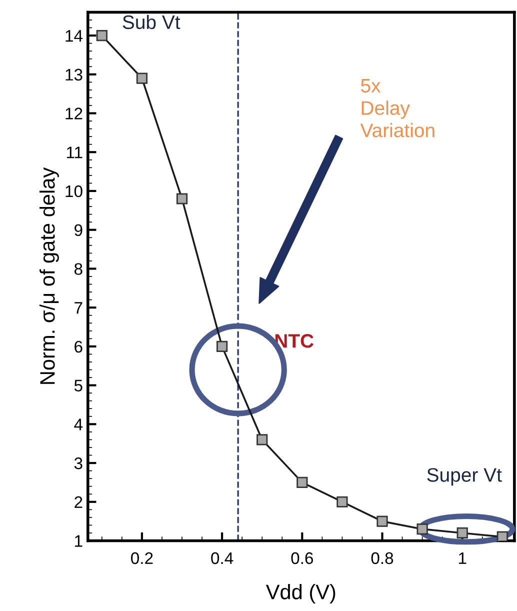  What do you see at coordinates (78, 346) in the screenshot?
I see `y-tick-label: 6` at bounding box center [78, 346].